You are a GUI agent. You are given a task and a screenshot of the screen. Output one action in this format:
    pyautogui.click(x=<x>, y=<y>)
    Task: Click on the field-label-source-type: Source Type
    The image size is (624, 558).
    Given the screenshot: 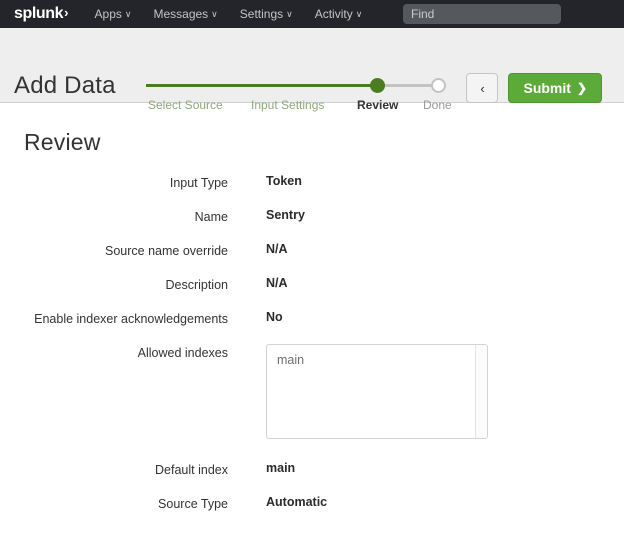 What is the action you would take?
    pyautogui.click(x=193, y=504)
    